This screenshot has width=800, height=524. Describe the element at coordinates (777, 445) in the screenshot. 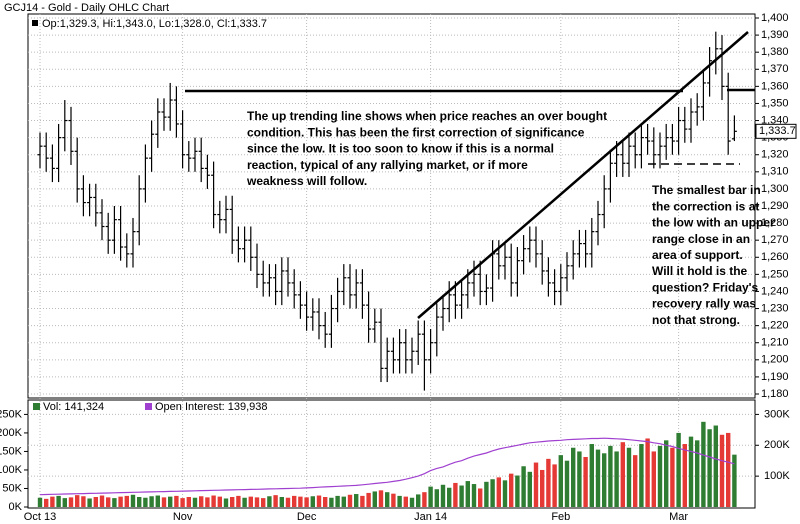

I see `y2-tick-label: 200K` at that location.